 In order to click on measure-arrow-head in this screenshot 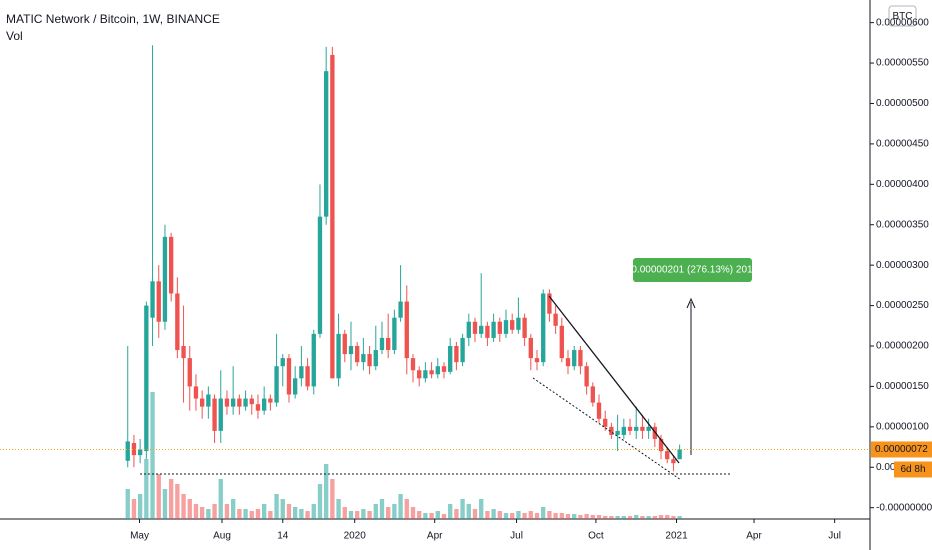, I will do `click(691, 303)`.